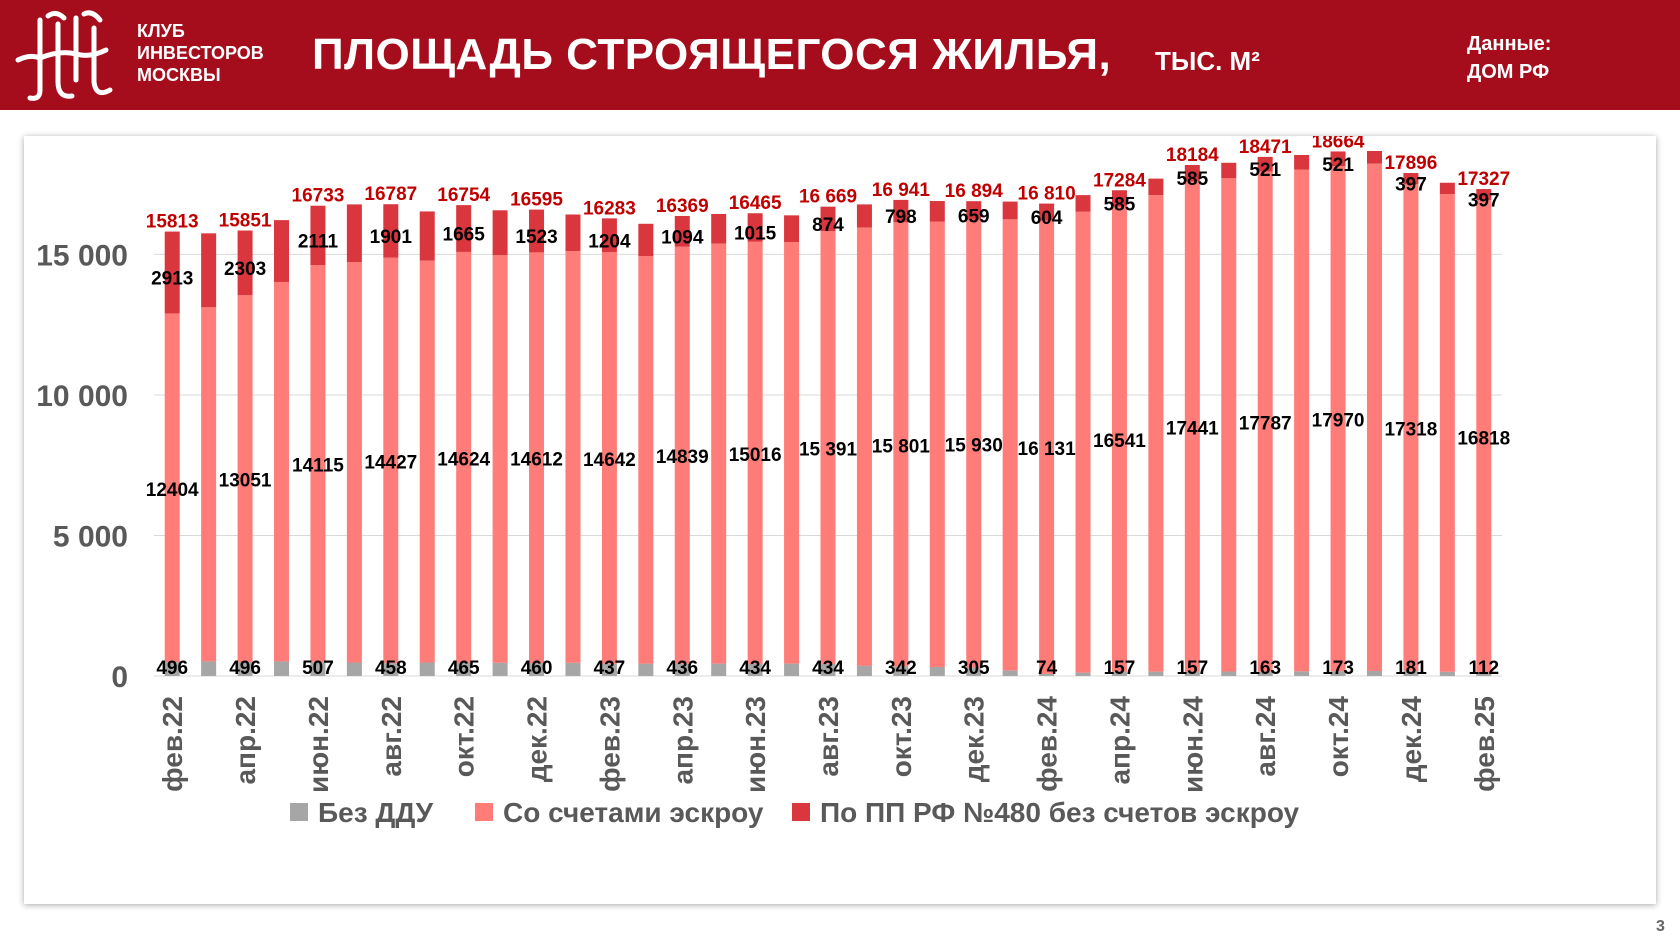 This screenshot has width=1680, height=945. What do you see at coordinates (1047, 744) in the screenshot?
I see `x-tick-label: фев.24` at bounding box center [1047, 744].